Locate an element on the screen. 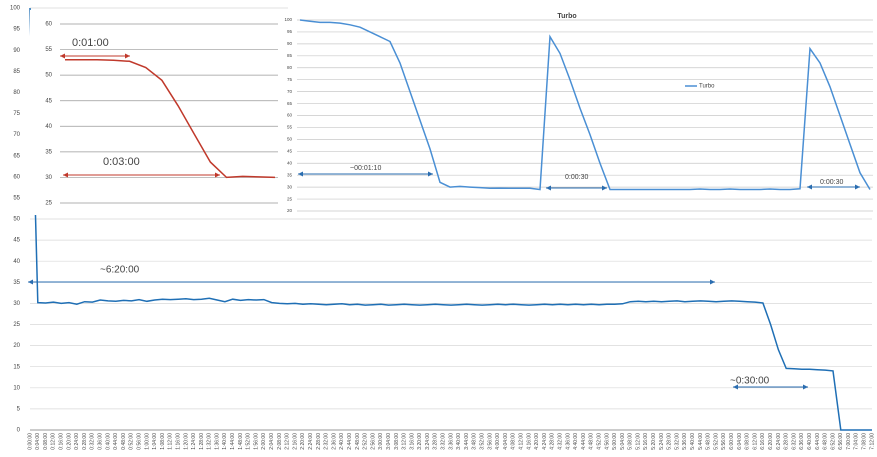  x-tick-label: 6:48:00 is located at coordinates (826, 441).